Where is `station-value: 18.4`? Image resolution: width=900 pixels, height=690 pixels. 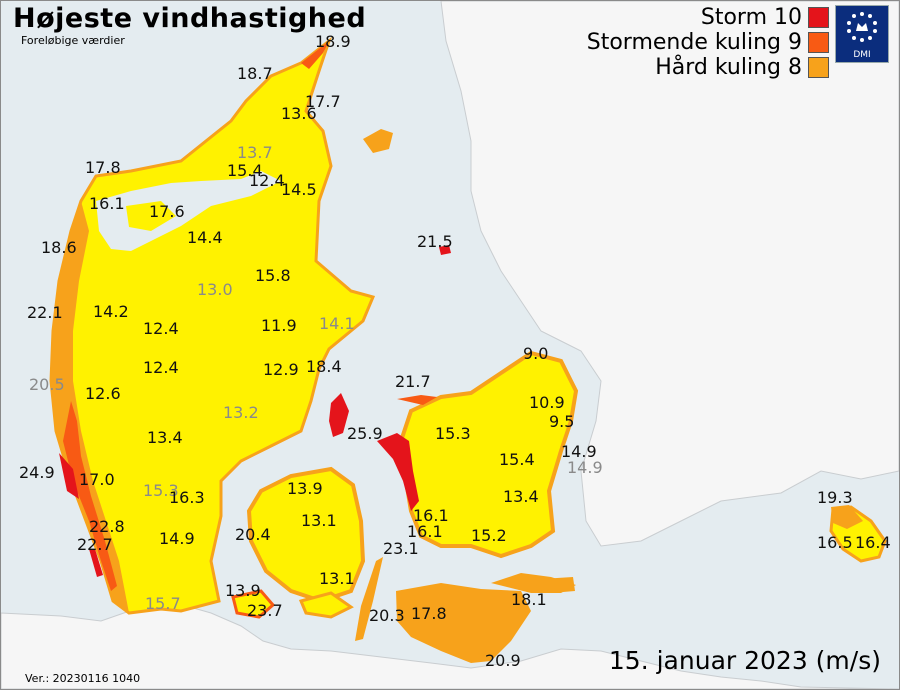 station-value: 18.4 is located at coordinates (324, 366).